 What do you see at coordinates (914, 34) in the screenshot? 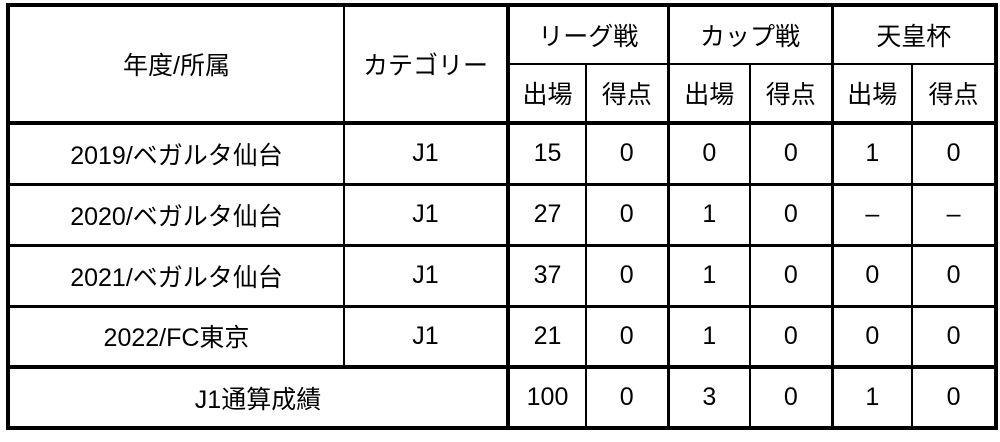
I see `header-group-emperors-cup: 天皇杯` at bounding box center [914, 34].